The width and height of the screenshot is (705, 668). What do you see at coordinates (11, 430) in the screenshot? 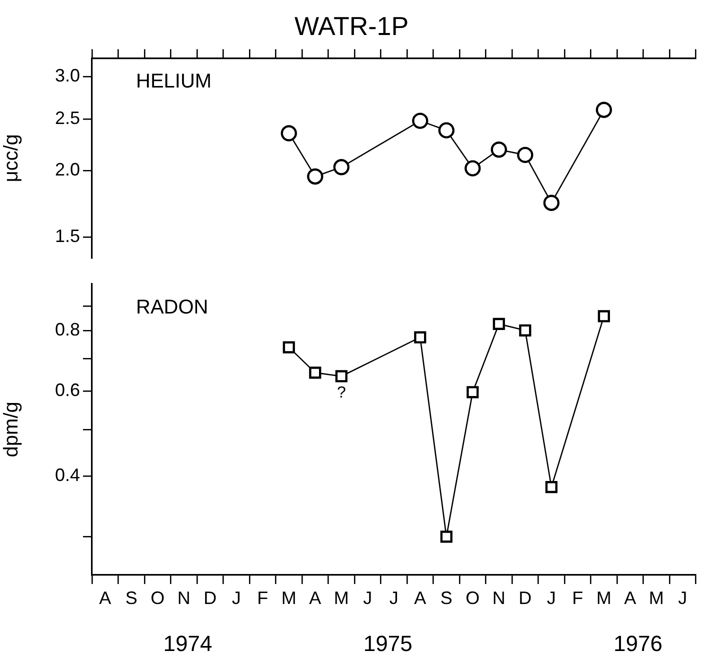
I see `y-axis-title: dpm/g` at bounding box center [11, 430].